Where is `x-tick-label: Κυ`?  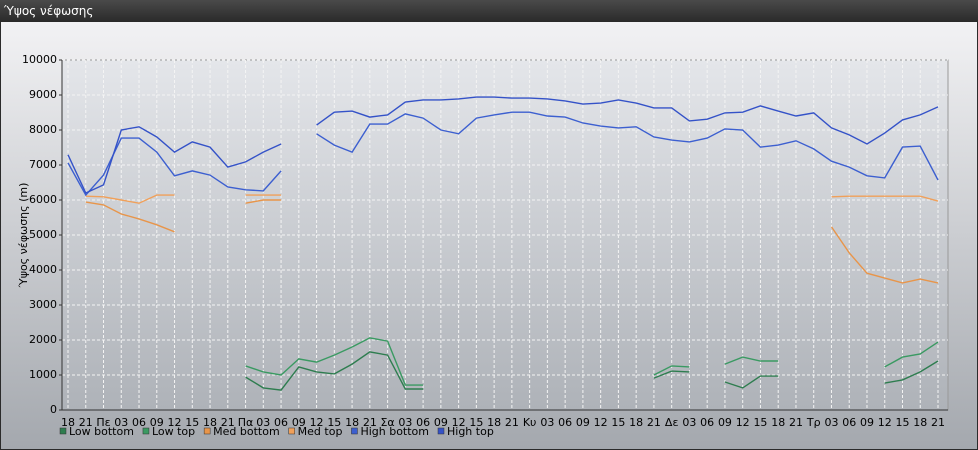
x-tick-label: Κυ is located at coordinates (530, 422).